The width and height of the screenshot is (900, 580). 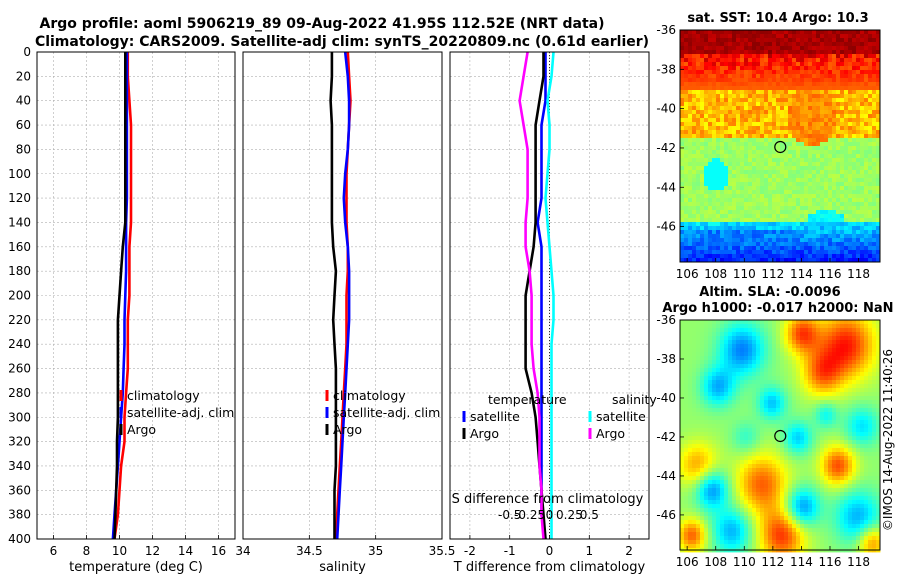 I want to click on y-tick-label: 200, so click(x=19, y=296).